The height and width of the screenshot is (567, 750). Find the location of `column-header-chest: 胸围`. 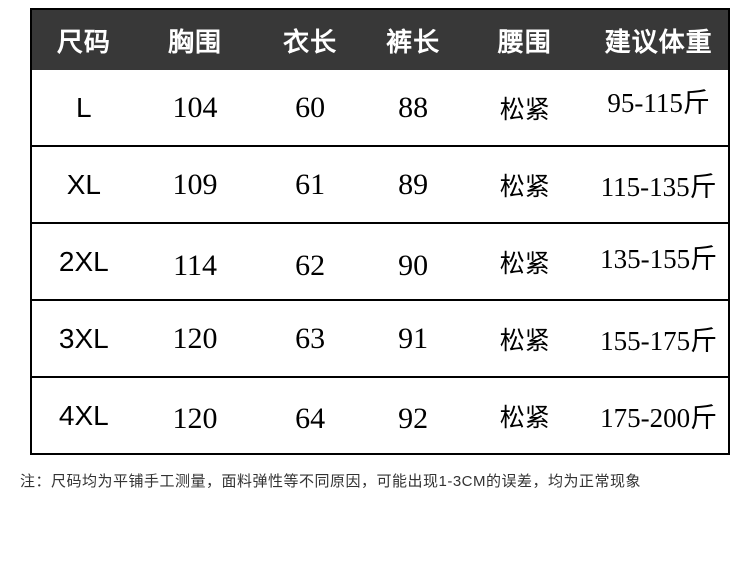

column-header-chest: 胸围 is located at coordinates (195, 39).